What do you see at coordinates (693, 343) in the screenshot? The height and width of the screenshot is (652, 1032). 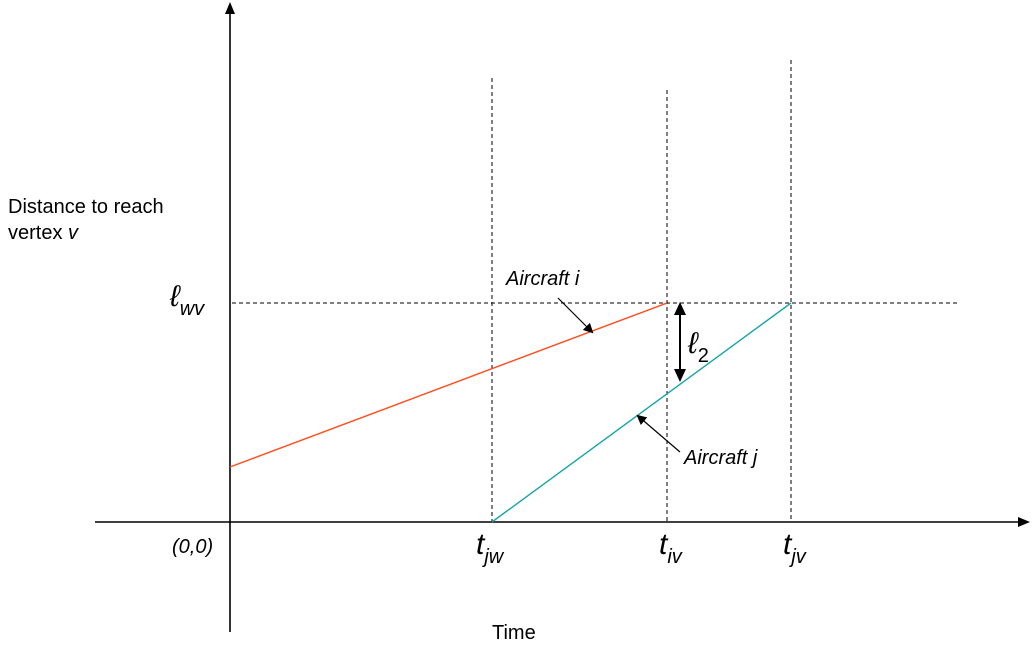 I see `gap-label-base: ℓ` at bounding box center [693, 343].